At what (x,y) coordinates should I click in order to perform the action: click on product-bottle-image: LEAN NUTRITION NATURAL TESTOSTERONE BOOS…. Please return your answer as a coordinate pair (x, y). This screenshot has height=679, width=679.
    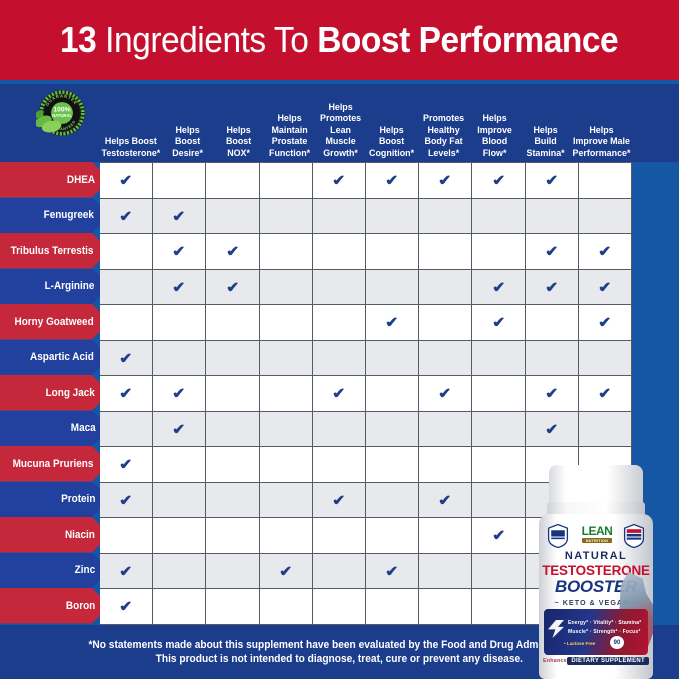
    Looking at the image, I should click on (595, 572).